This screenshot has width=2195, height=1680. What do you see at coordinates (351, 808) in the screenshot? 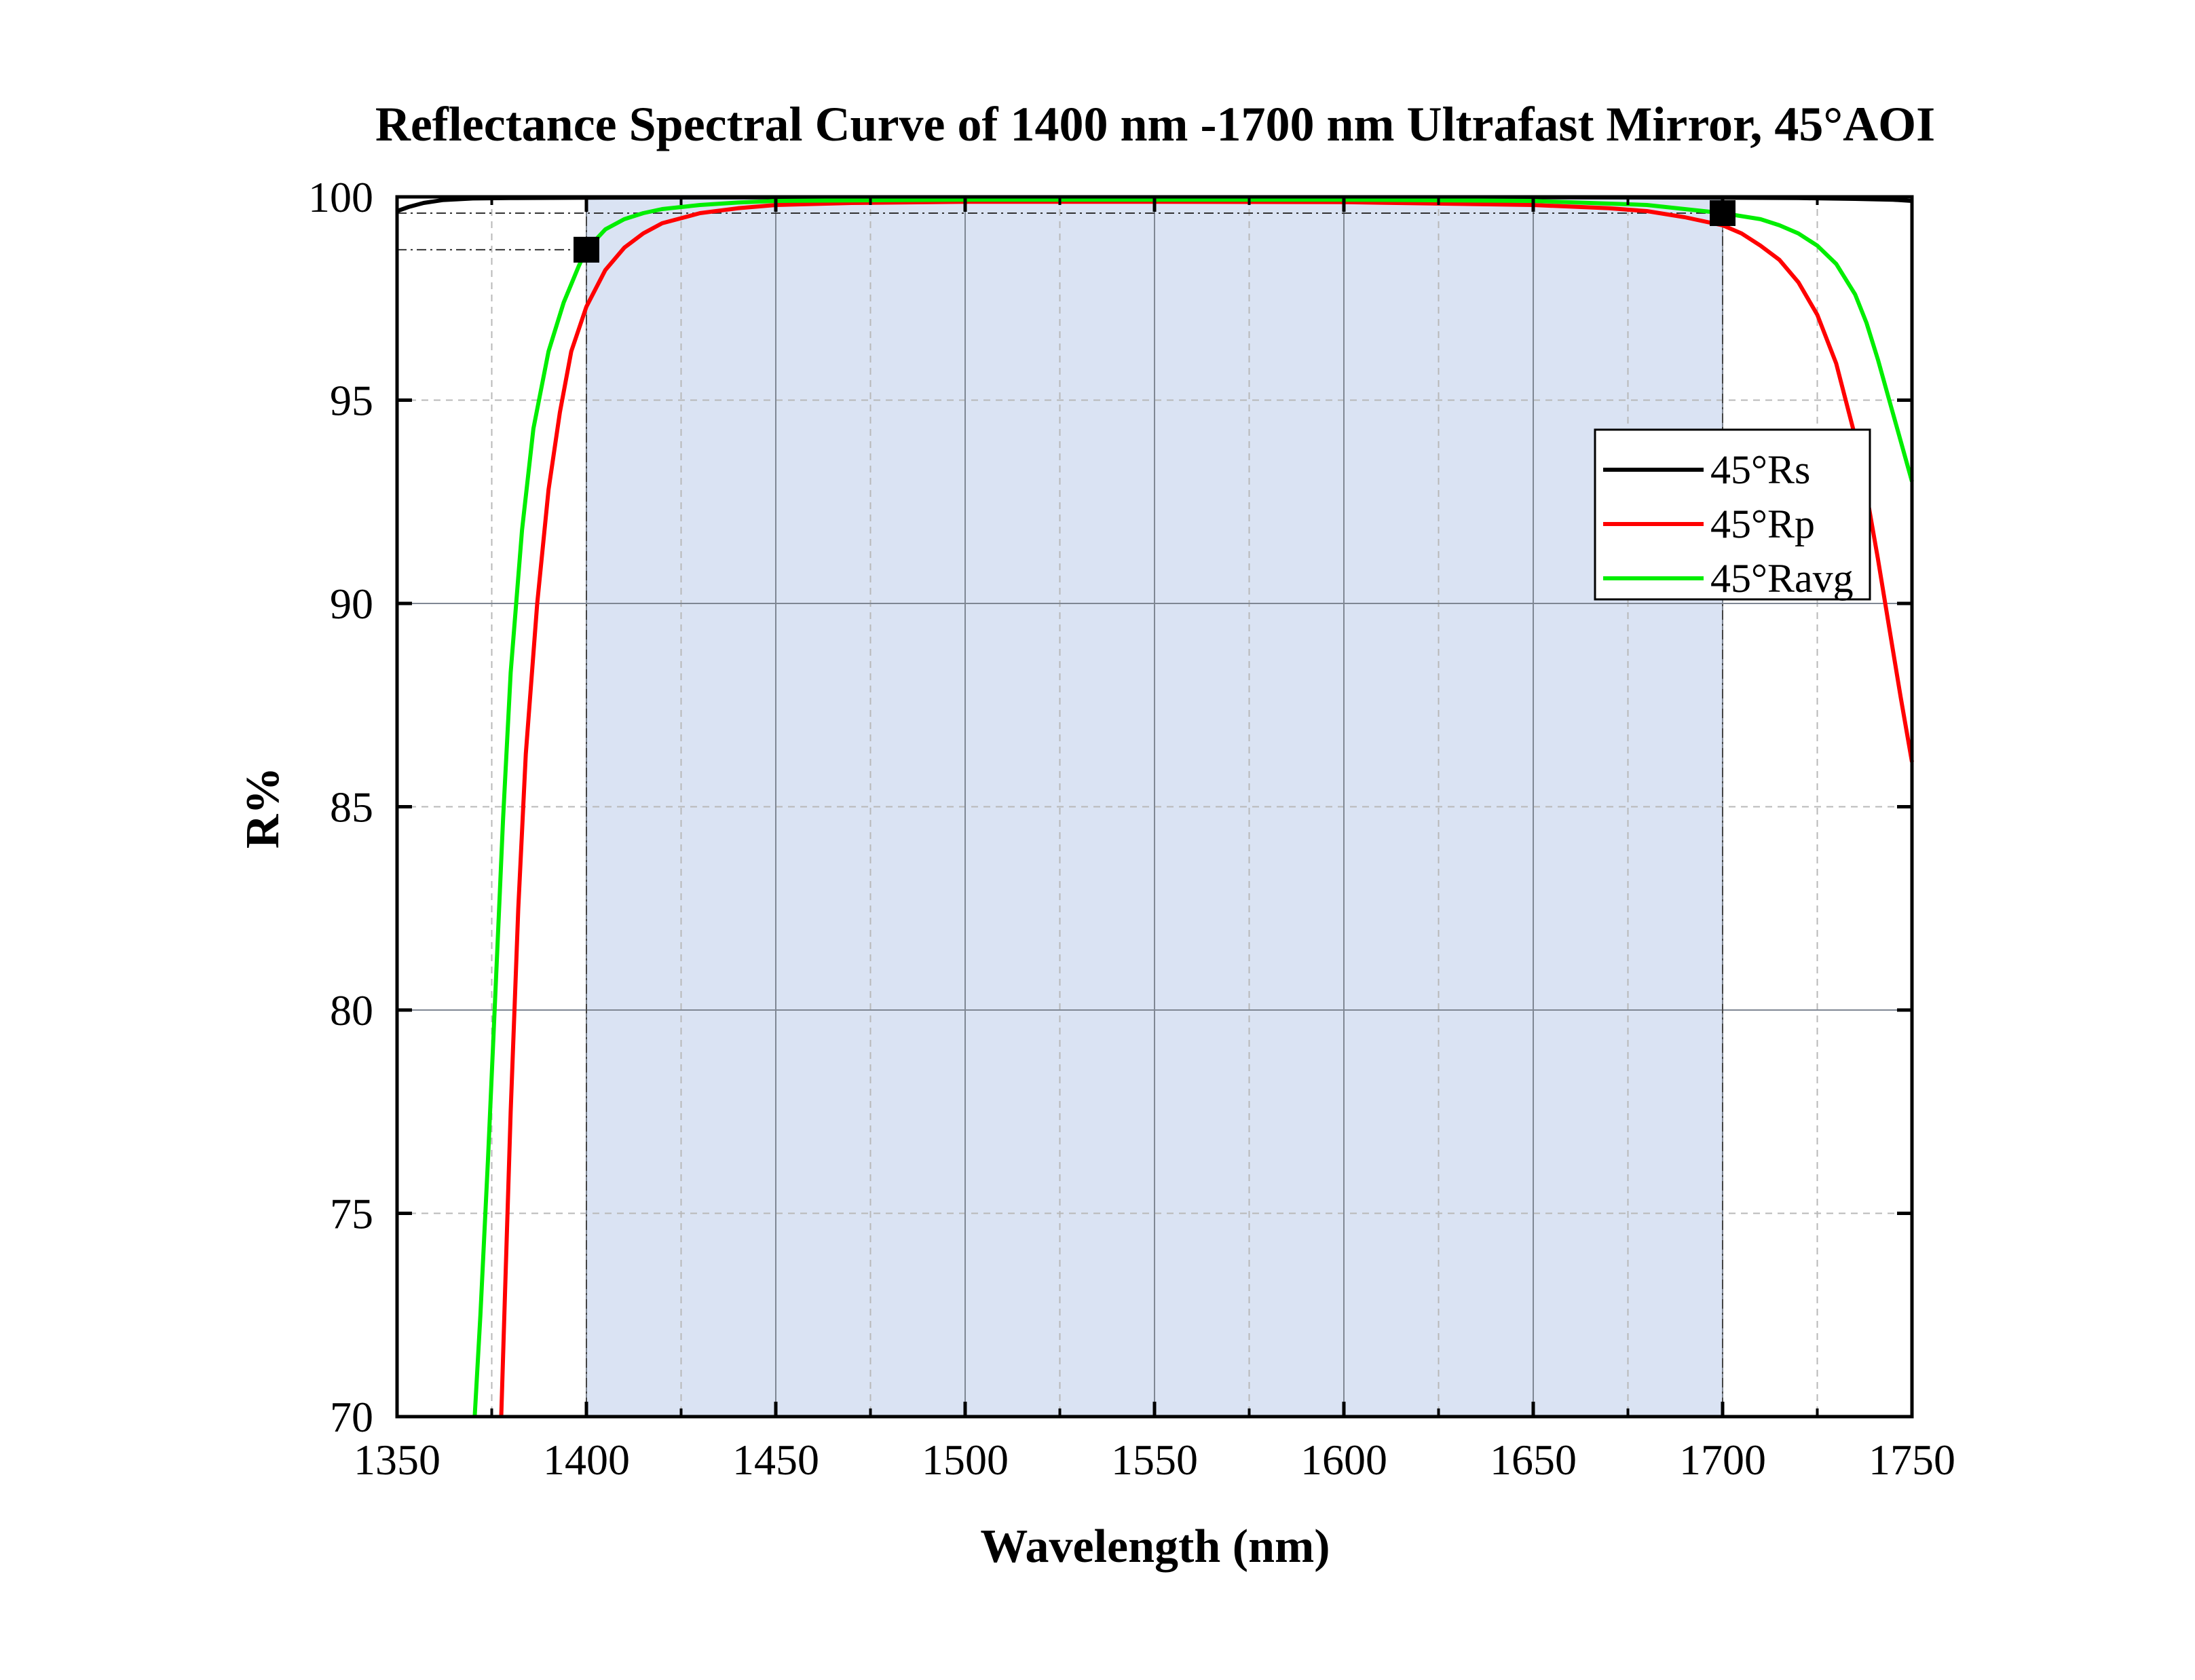
I see `y-tick-label: 85` at bounding box center [351, 808].